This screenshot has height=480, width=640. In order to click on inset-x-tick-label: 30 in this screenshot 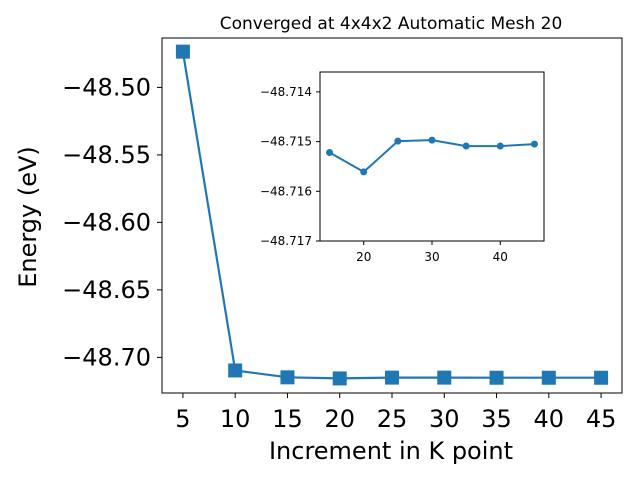, I will do `click(431, 257)`.